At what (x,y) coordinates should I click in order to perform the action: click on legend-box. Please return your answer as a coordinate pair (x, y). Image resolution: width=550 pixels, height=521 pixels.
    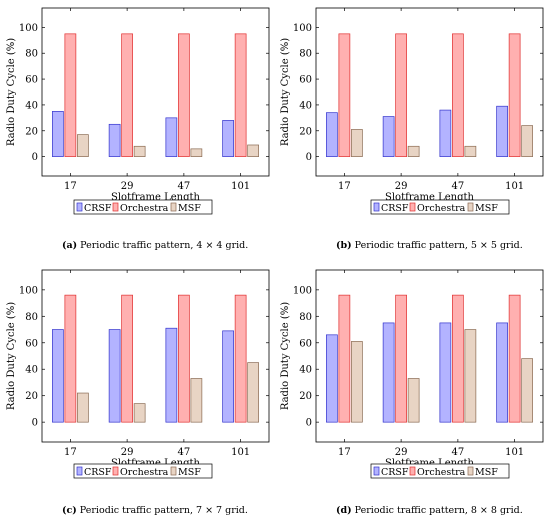
    Looking at the image, I should click on (440, 471).